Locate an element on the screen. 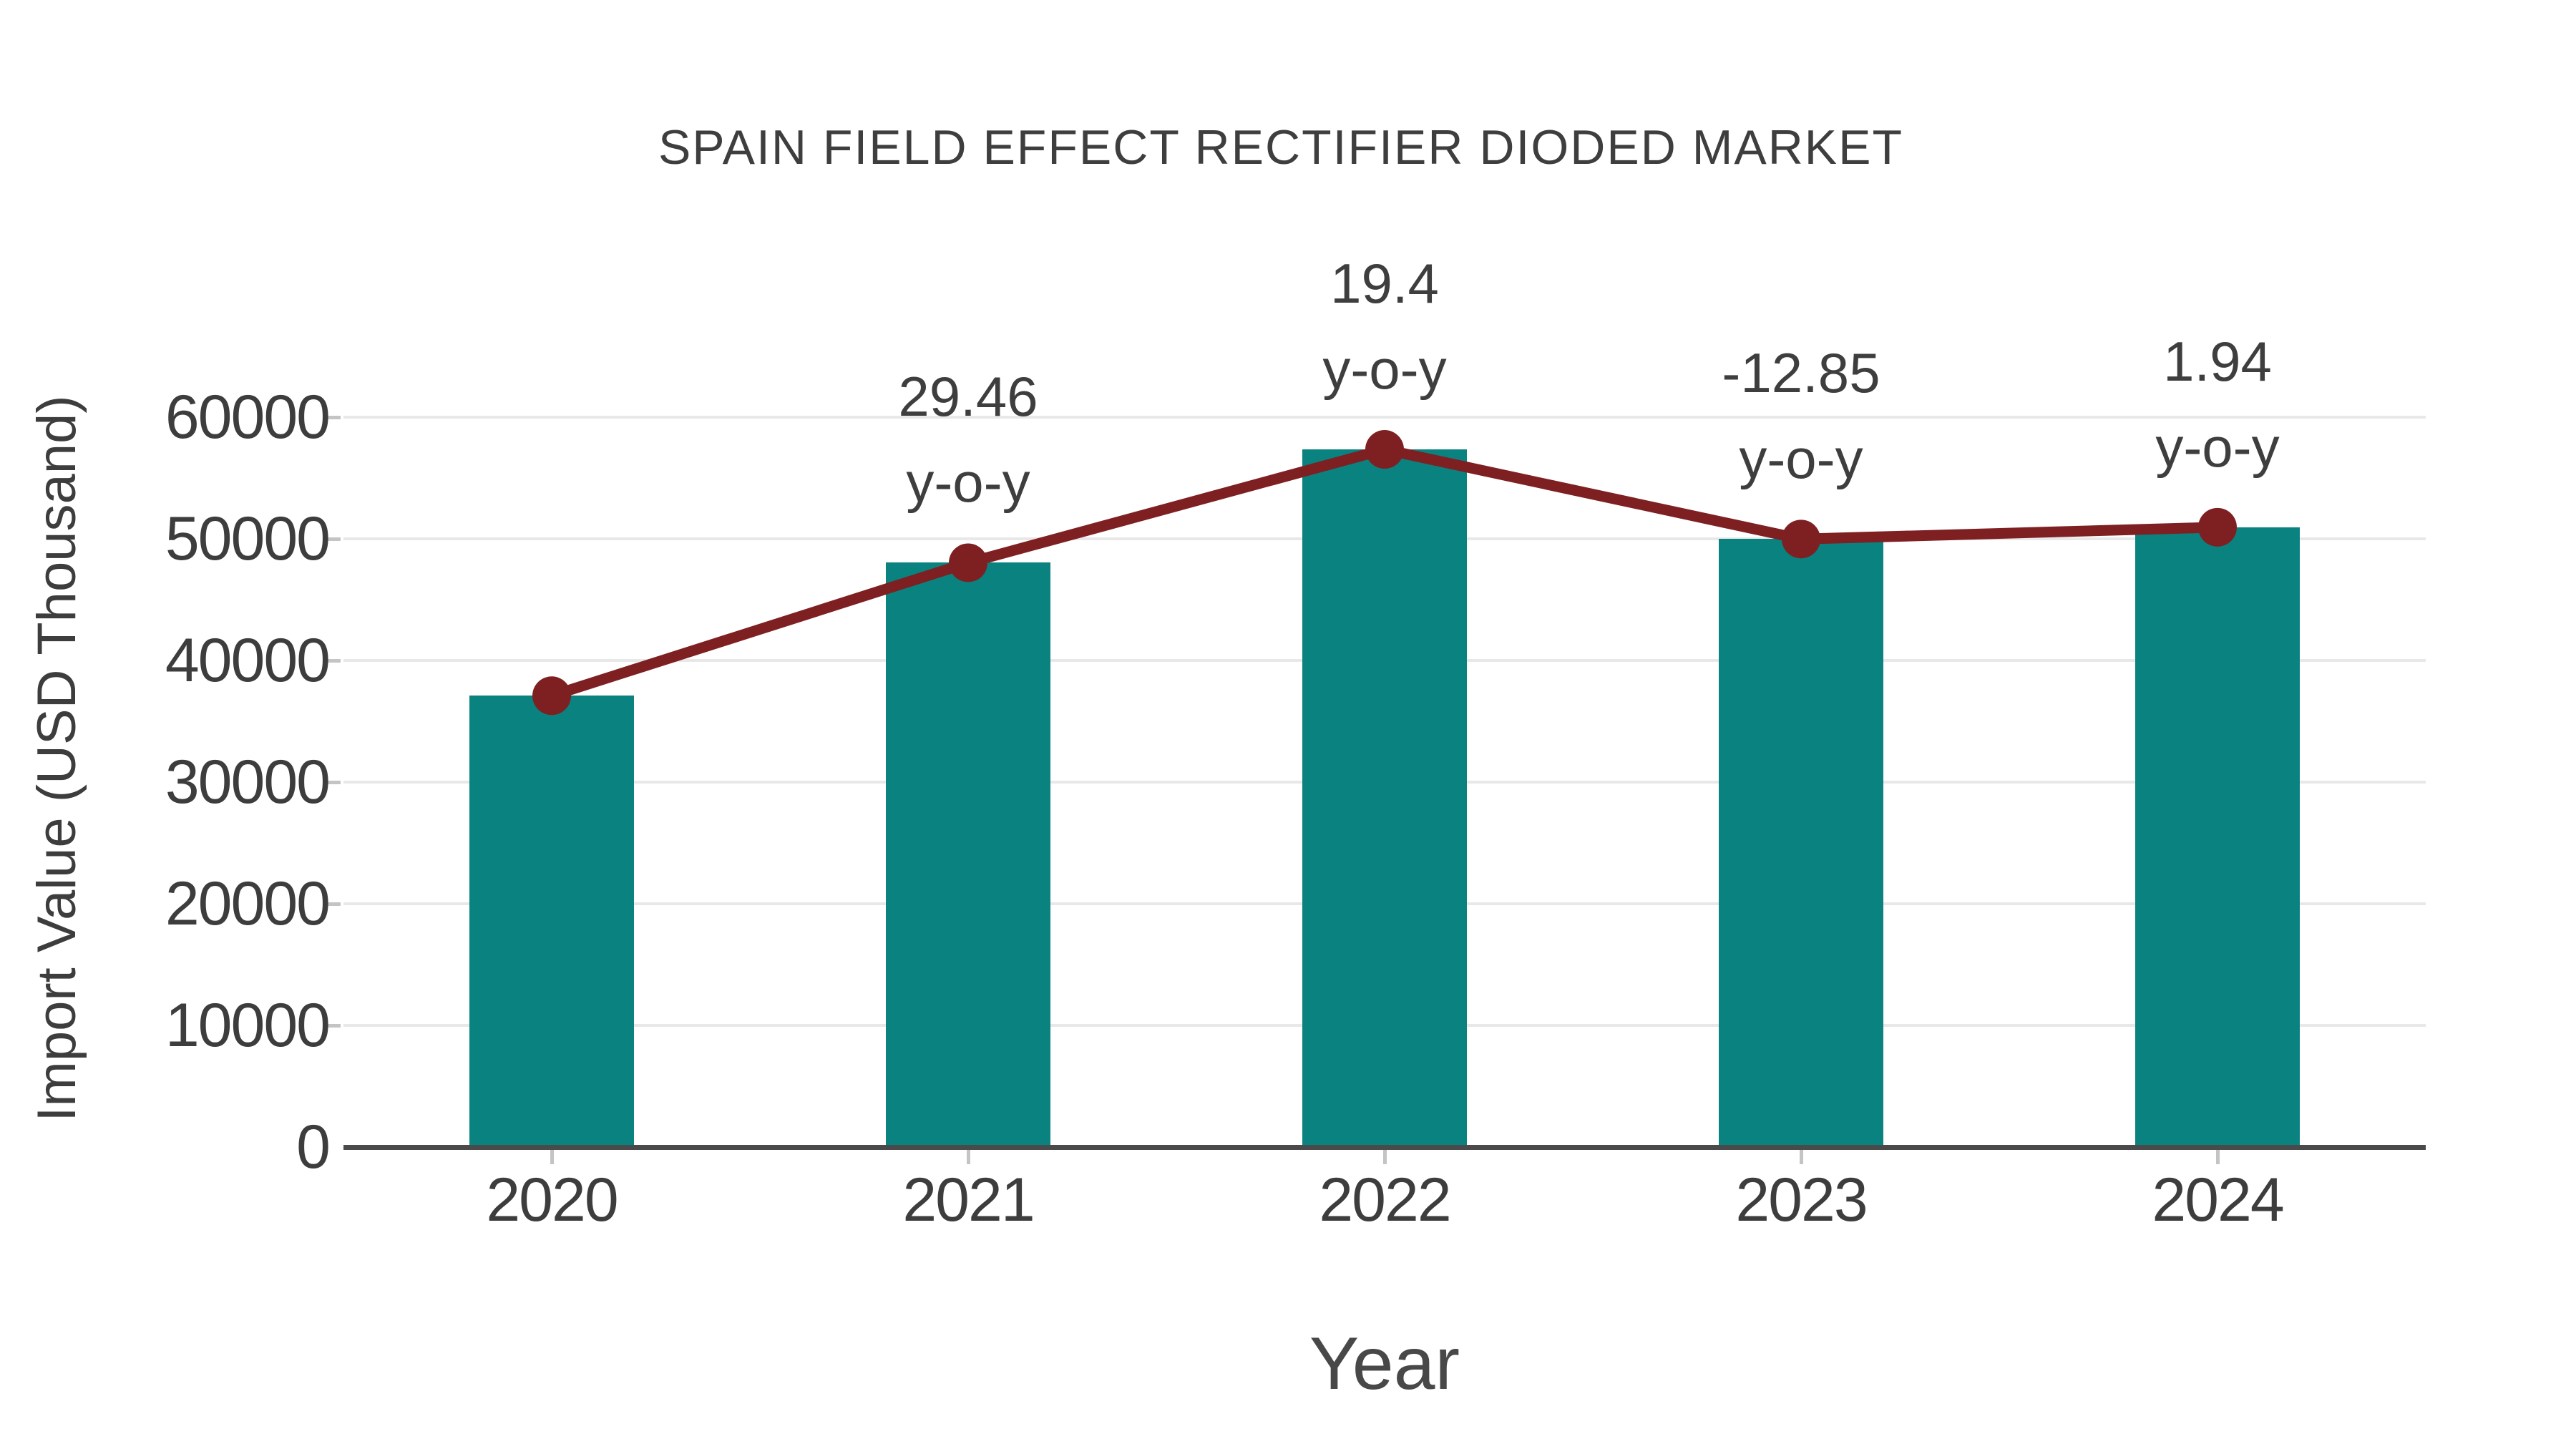 This screenshot has height=1449, width=2576. y-tick-label: 10000 is located at coordinates (248, 1025).